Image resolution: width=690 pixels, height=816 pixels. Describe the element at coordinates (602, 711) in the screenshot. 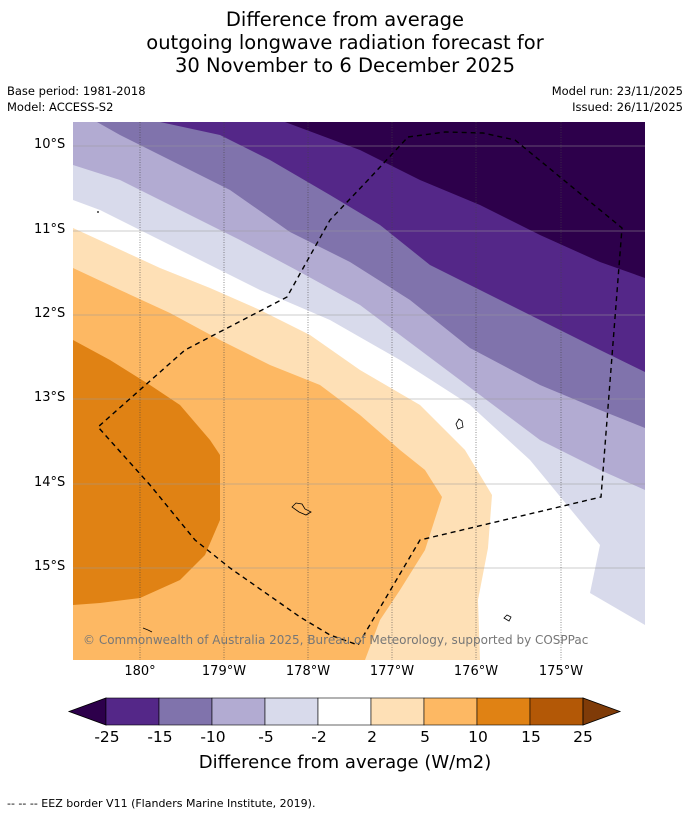

I see `colorbar-right-arrow` at that location.